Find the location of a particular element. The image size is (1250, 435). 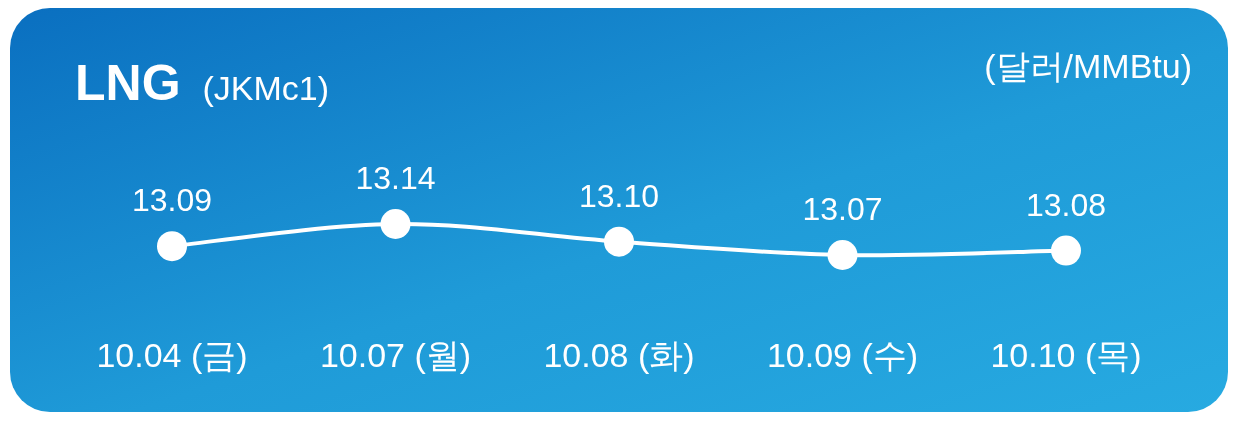

x-tick-label: 10.07 (월) is located at coordinates (395, 355).